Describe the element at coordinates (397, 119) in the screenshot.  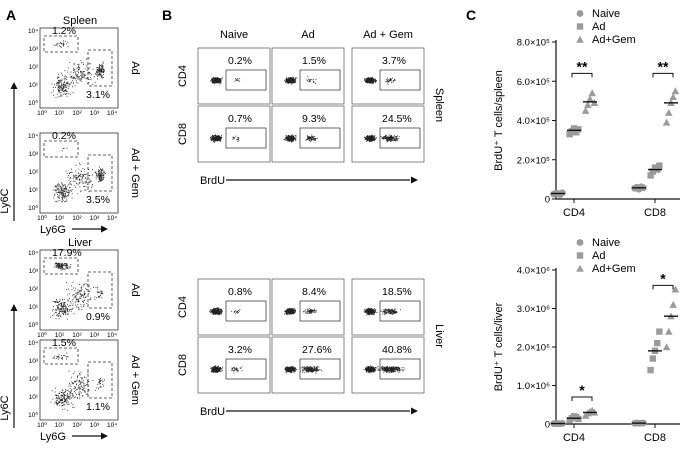
I see `gate-percent: 24.5%` at that location.